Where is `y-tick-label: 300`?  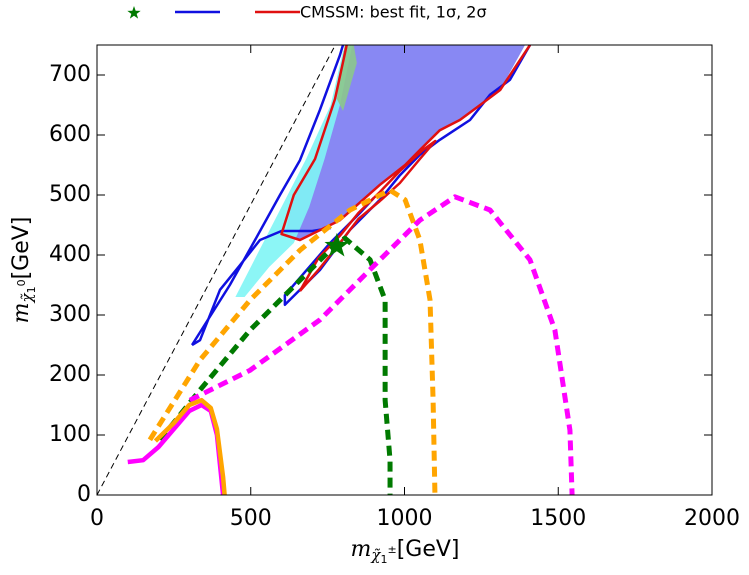 y-tick-label: 300 is located at coordinates (70, 314).